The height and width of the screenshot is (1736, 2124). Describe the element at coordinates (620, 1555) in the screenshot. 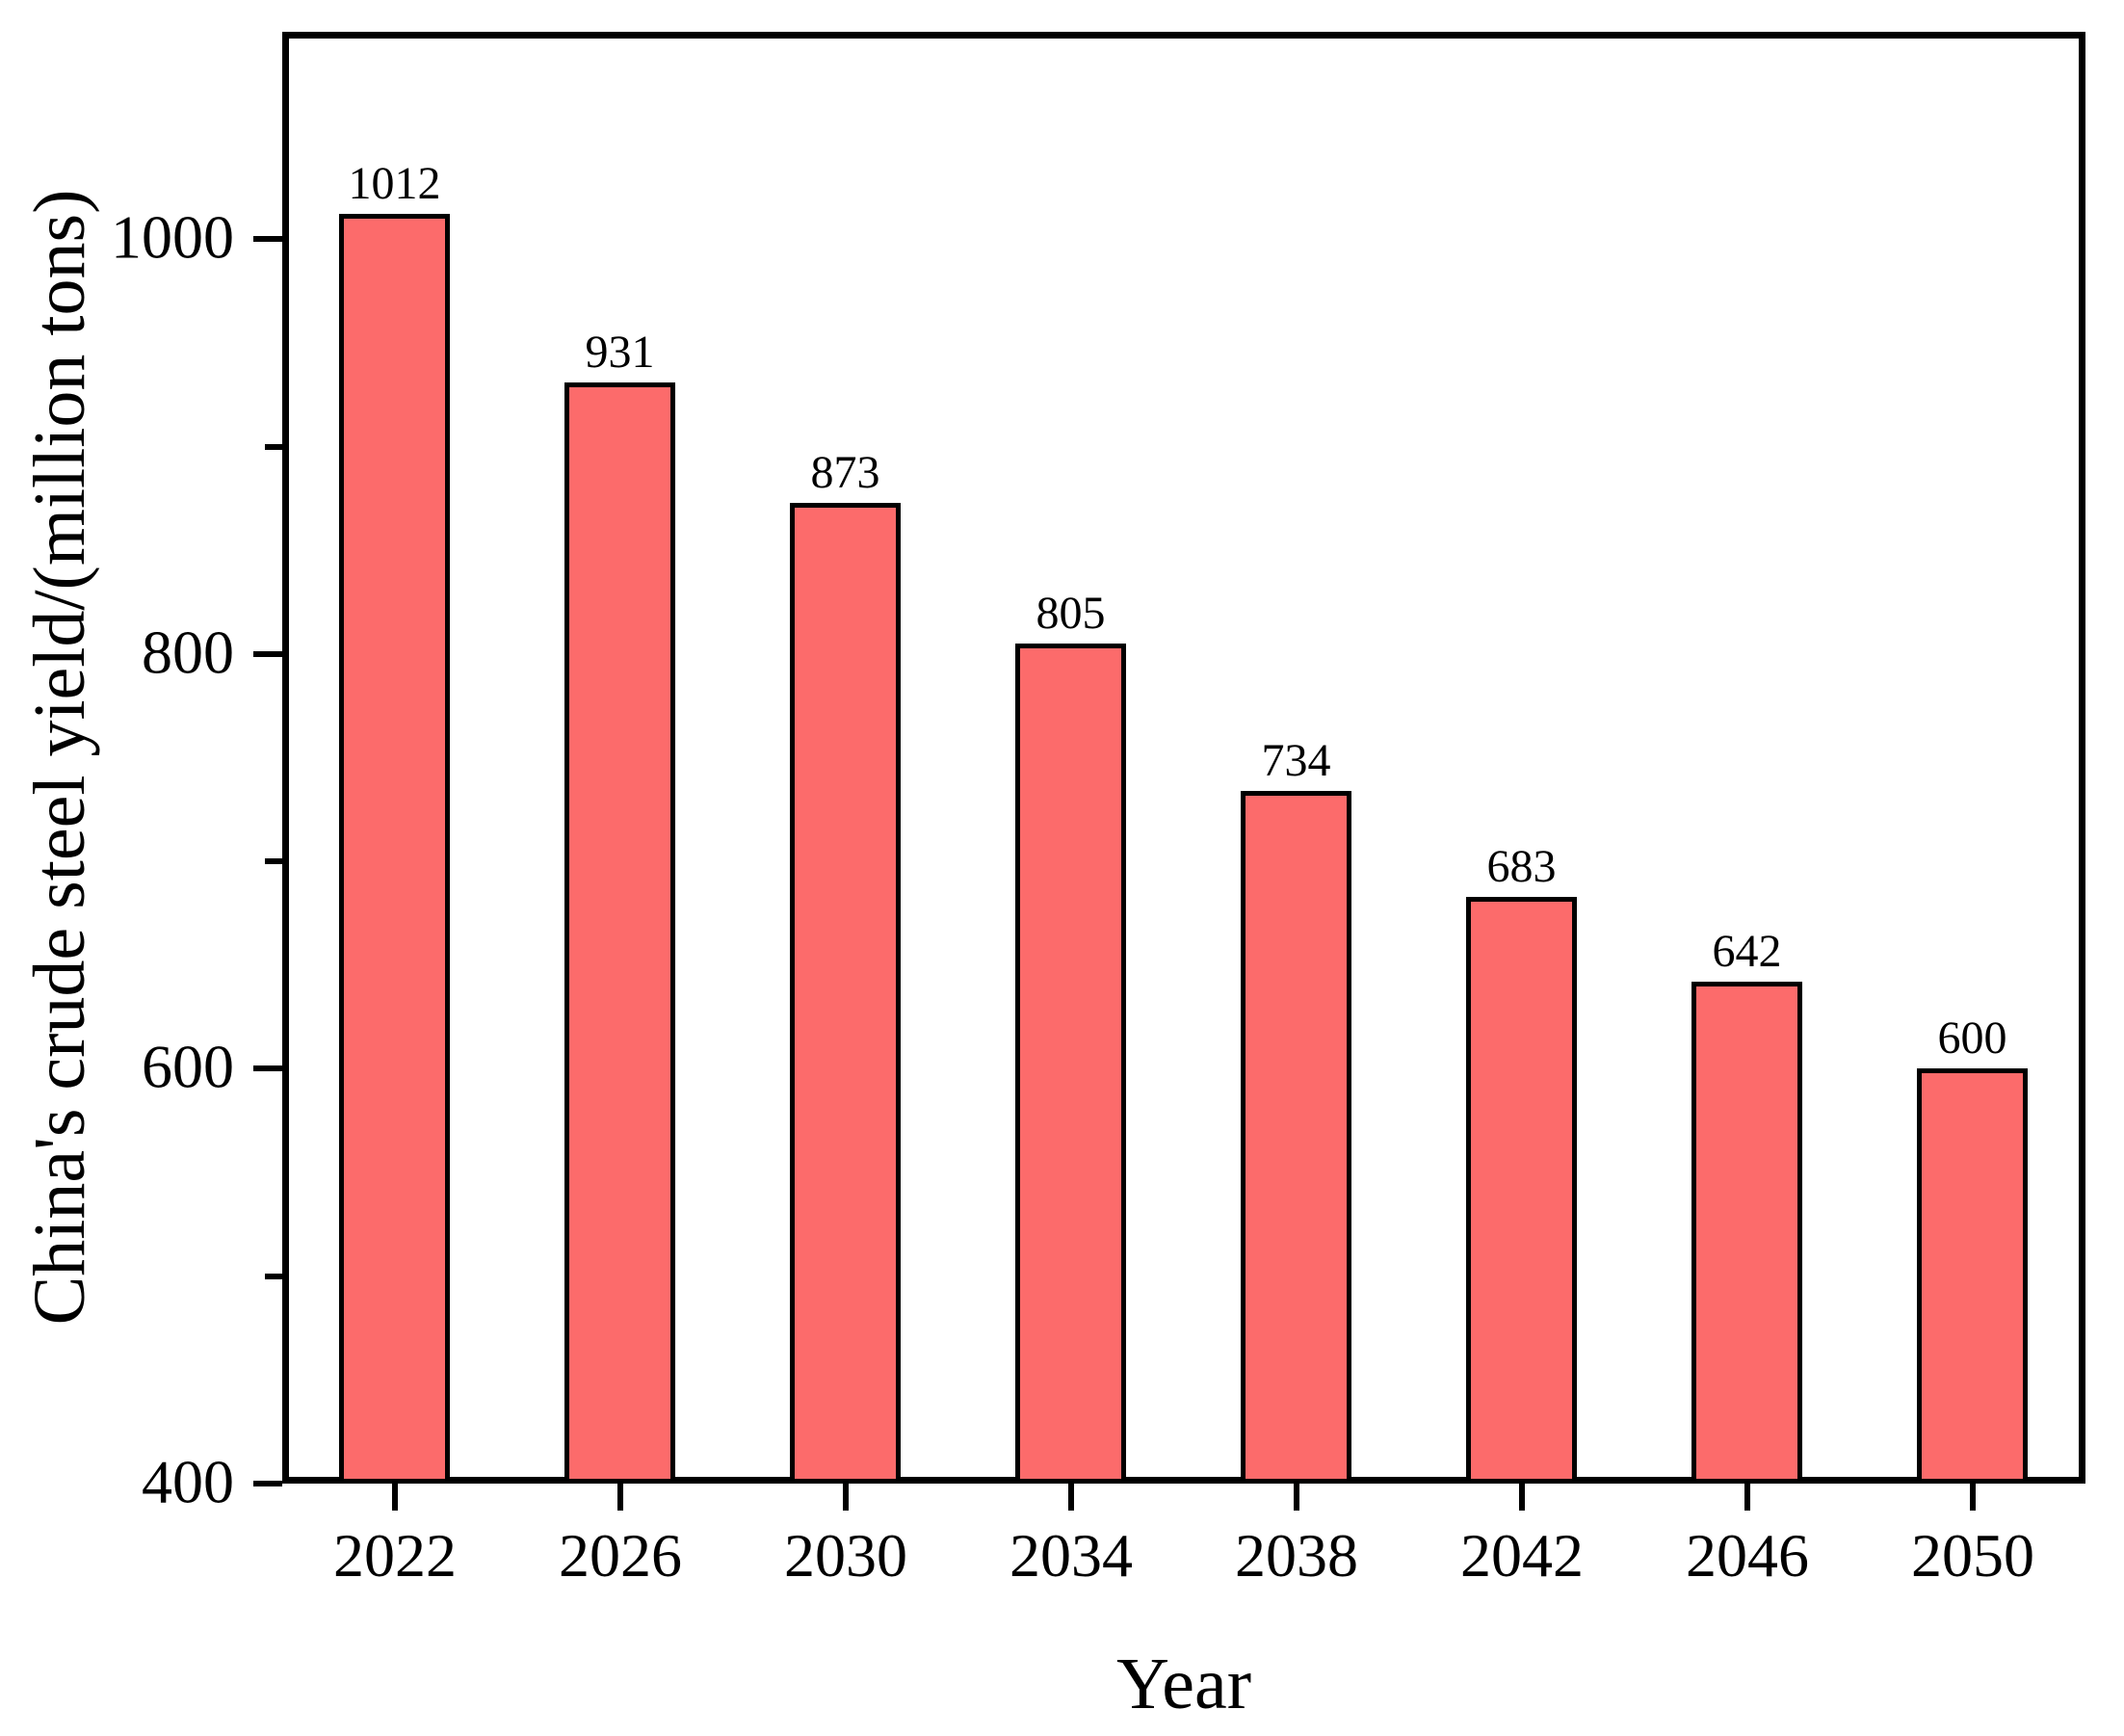

I see `x-tick-label: 2026` at that location.